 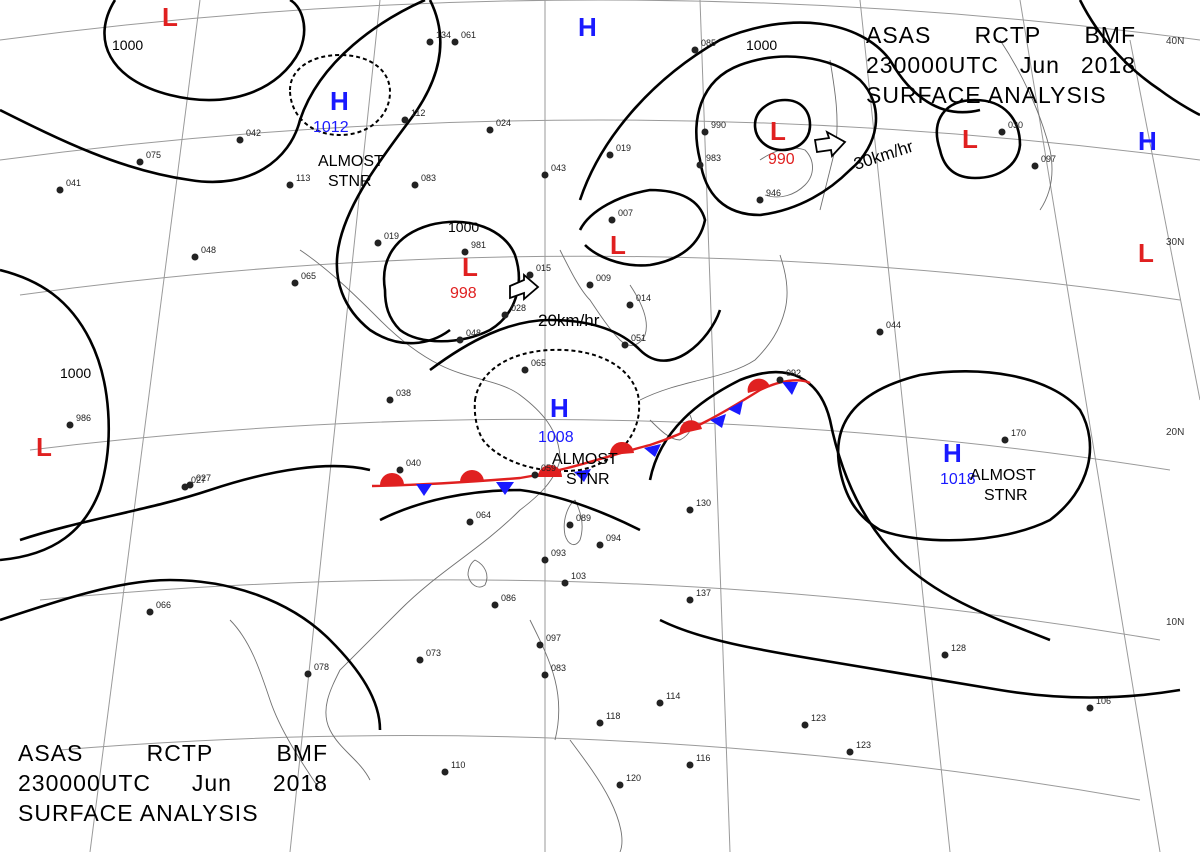 I want to click on station-pressure: 986, so click(x=83, y=418).